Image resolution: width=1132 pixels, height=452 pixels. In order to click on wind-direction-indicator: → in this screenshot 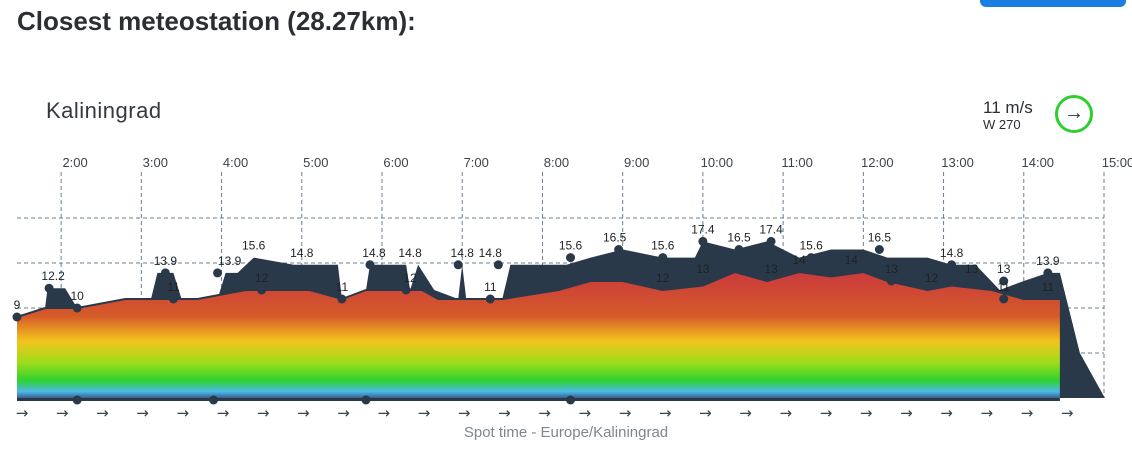, I will do `click(1074, 114)`.